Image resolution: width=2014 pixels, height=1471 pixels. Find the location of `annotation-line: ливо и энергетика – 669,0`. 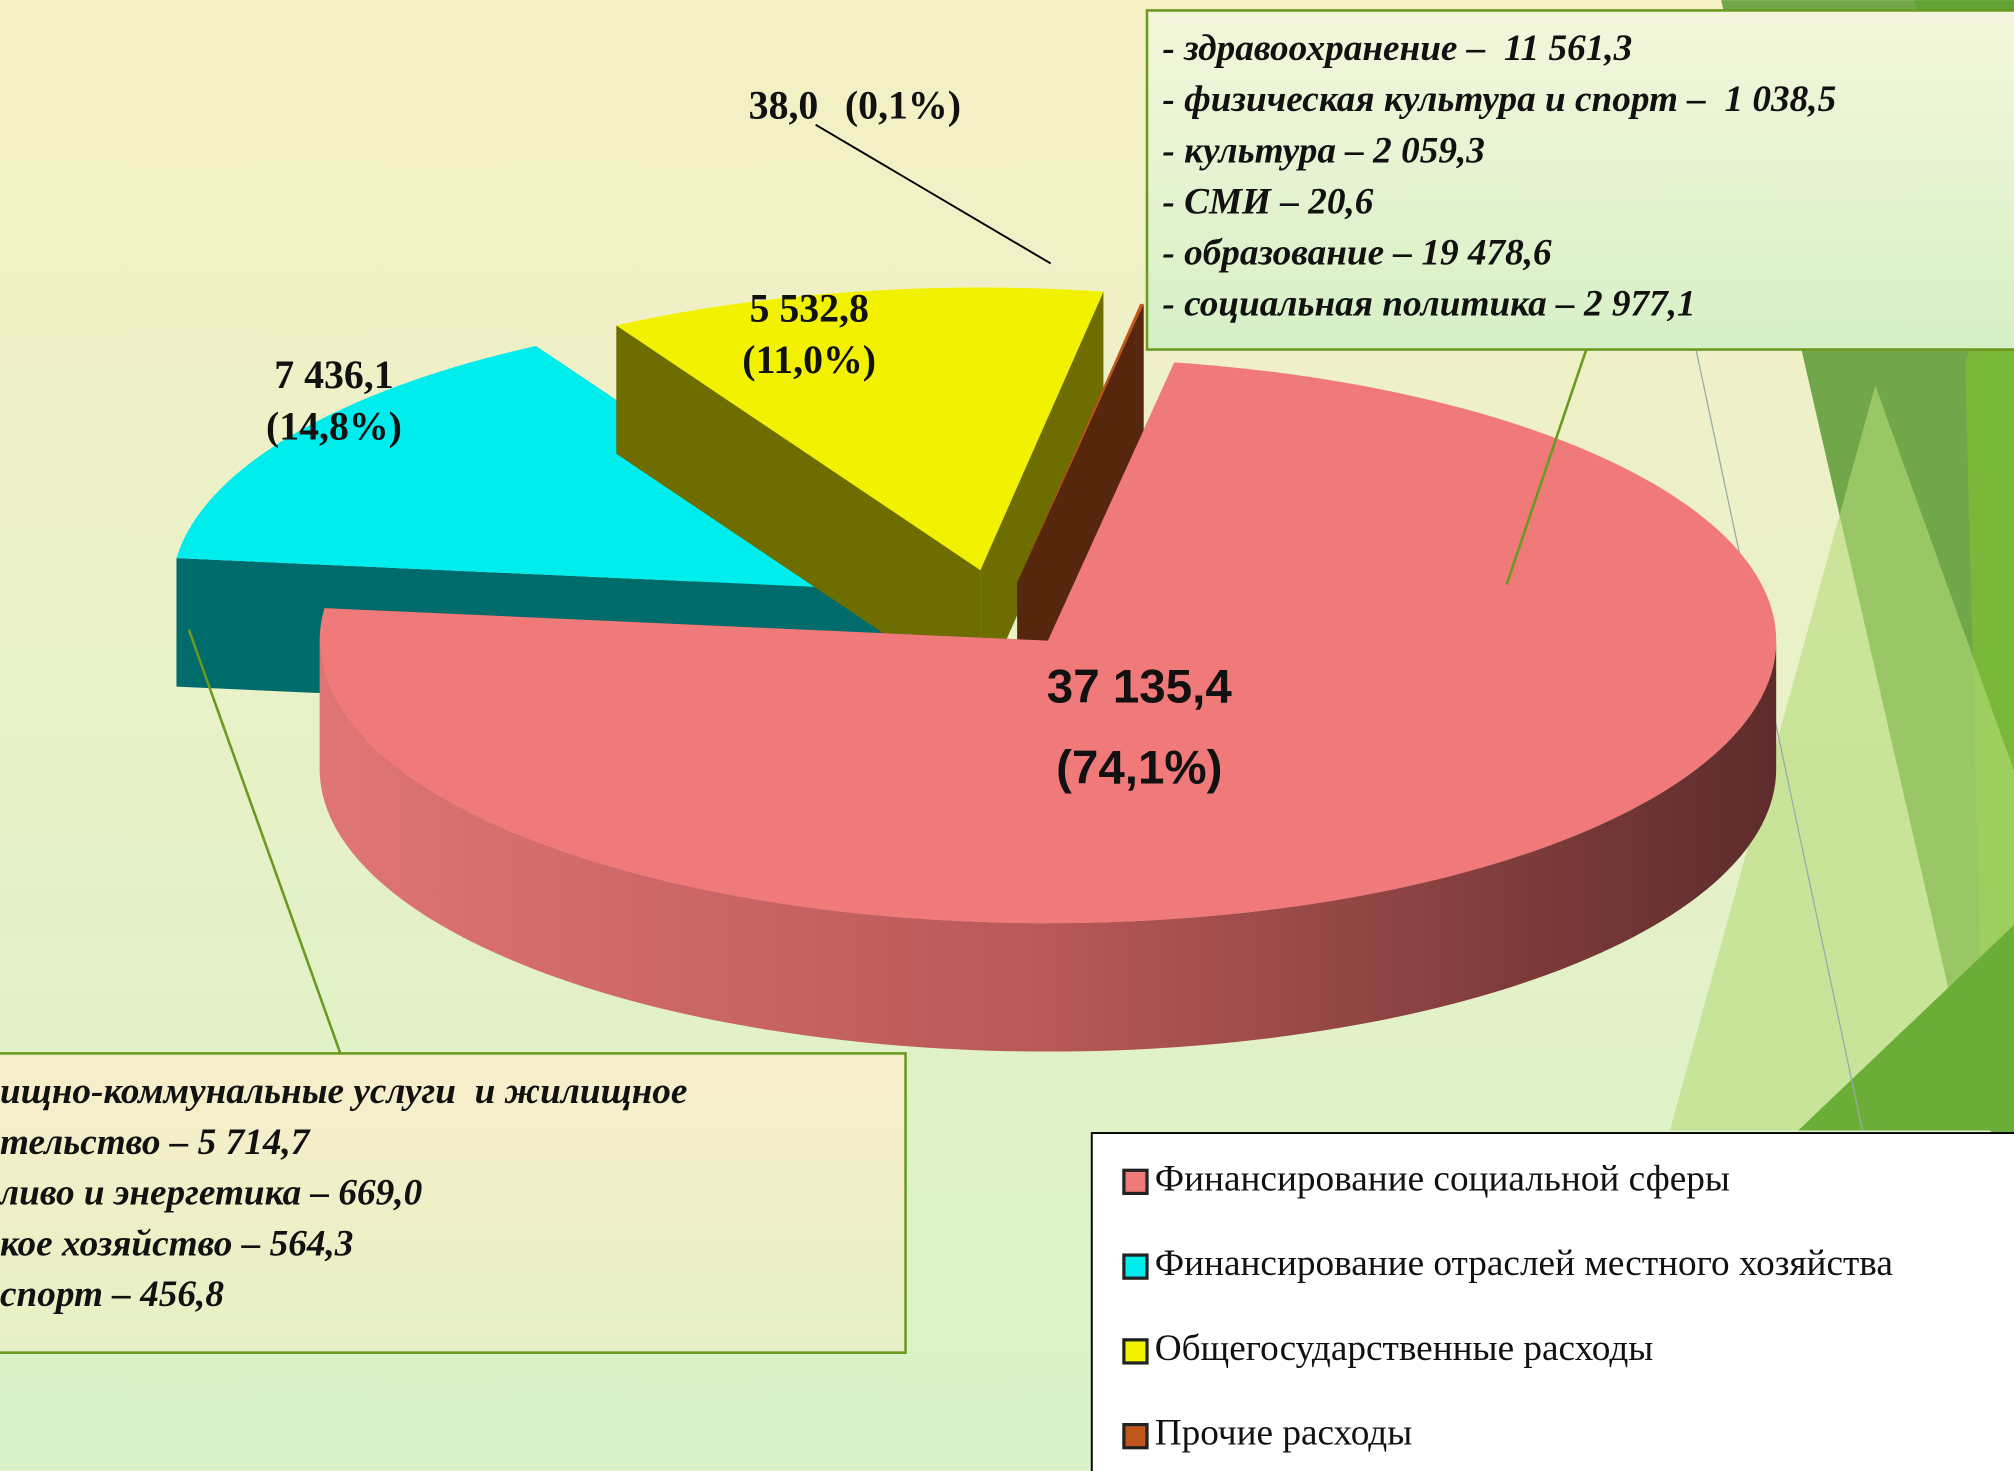

annotation-line: ливо и энергетика – 669,0 is located at coordinates (211, 1193).